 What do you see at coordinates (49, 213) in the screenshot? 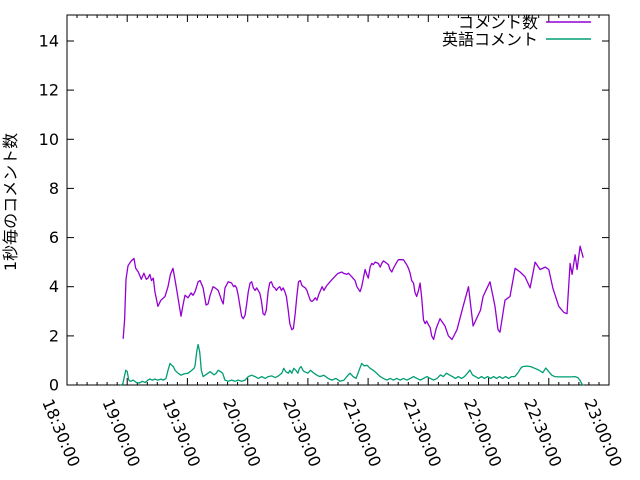
I see `y-tick-labels: 0 2 4 6 8 10 12 14` at bounding box center [49, 213].